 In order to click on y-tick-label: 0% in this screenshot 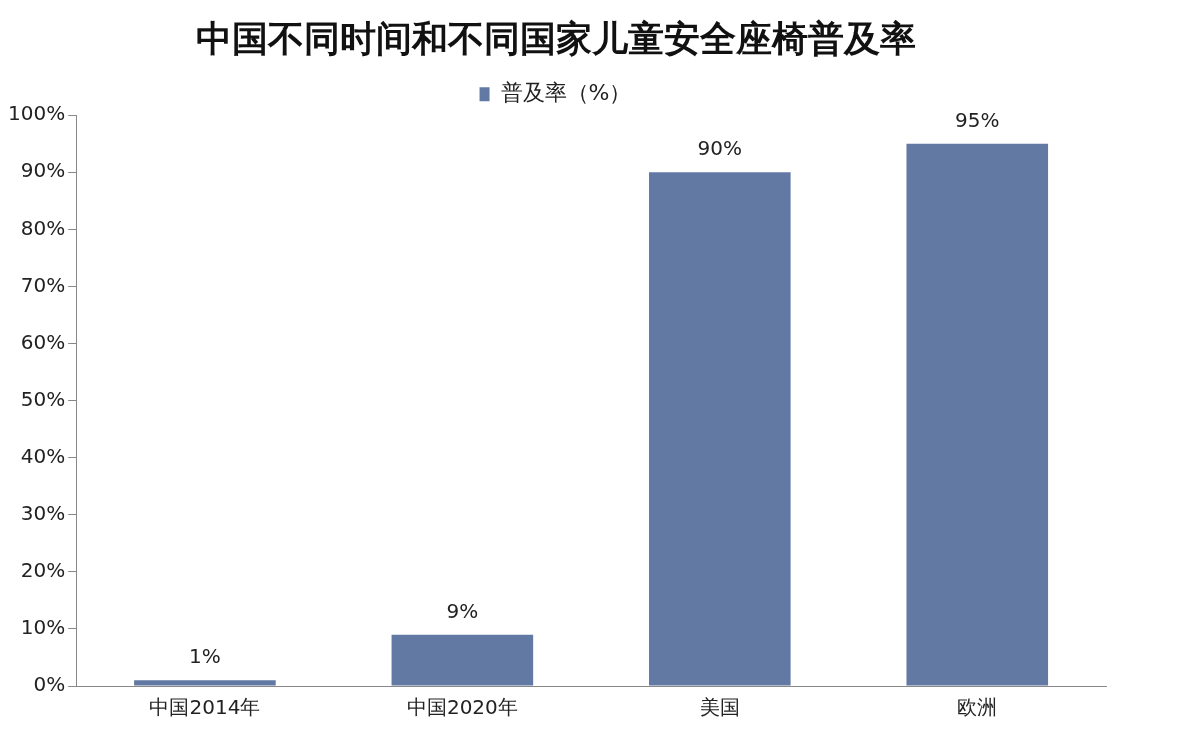, I will do `click(49, 684)`.